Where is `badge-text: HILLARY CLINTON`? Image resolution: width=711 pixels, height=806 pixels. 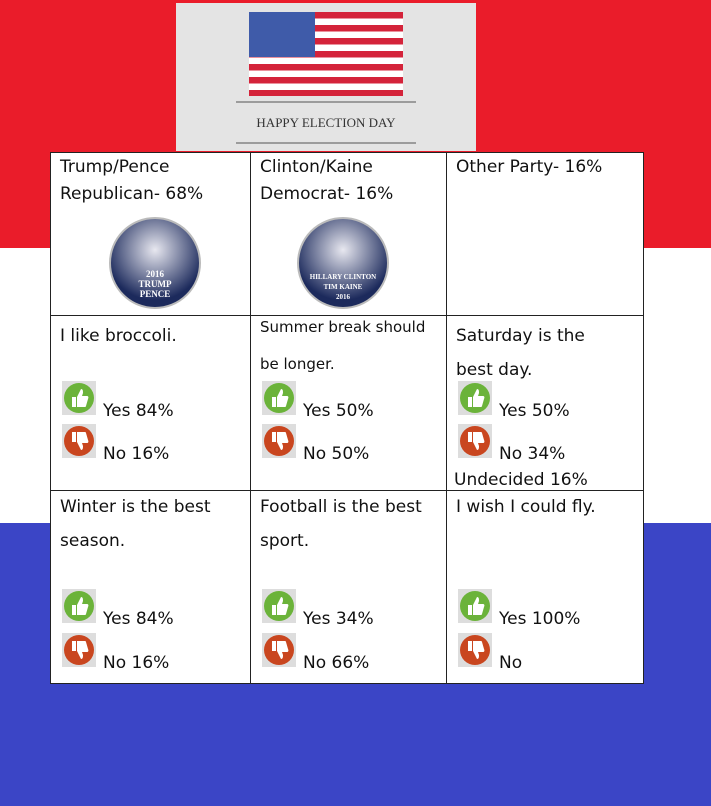
badge-text: HILLARY CLINTON is located at coordinates (343, 277).